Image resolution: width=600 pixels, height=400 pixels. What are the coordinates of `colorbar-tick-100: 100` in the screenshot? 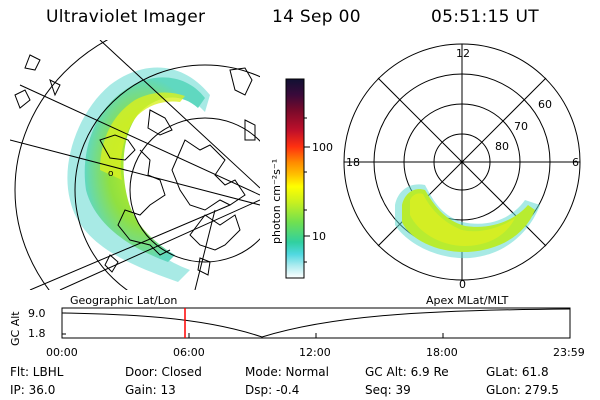 It's located at (322, 147).